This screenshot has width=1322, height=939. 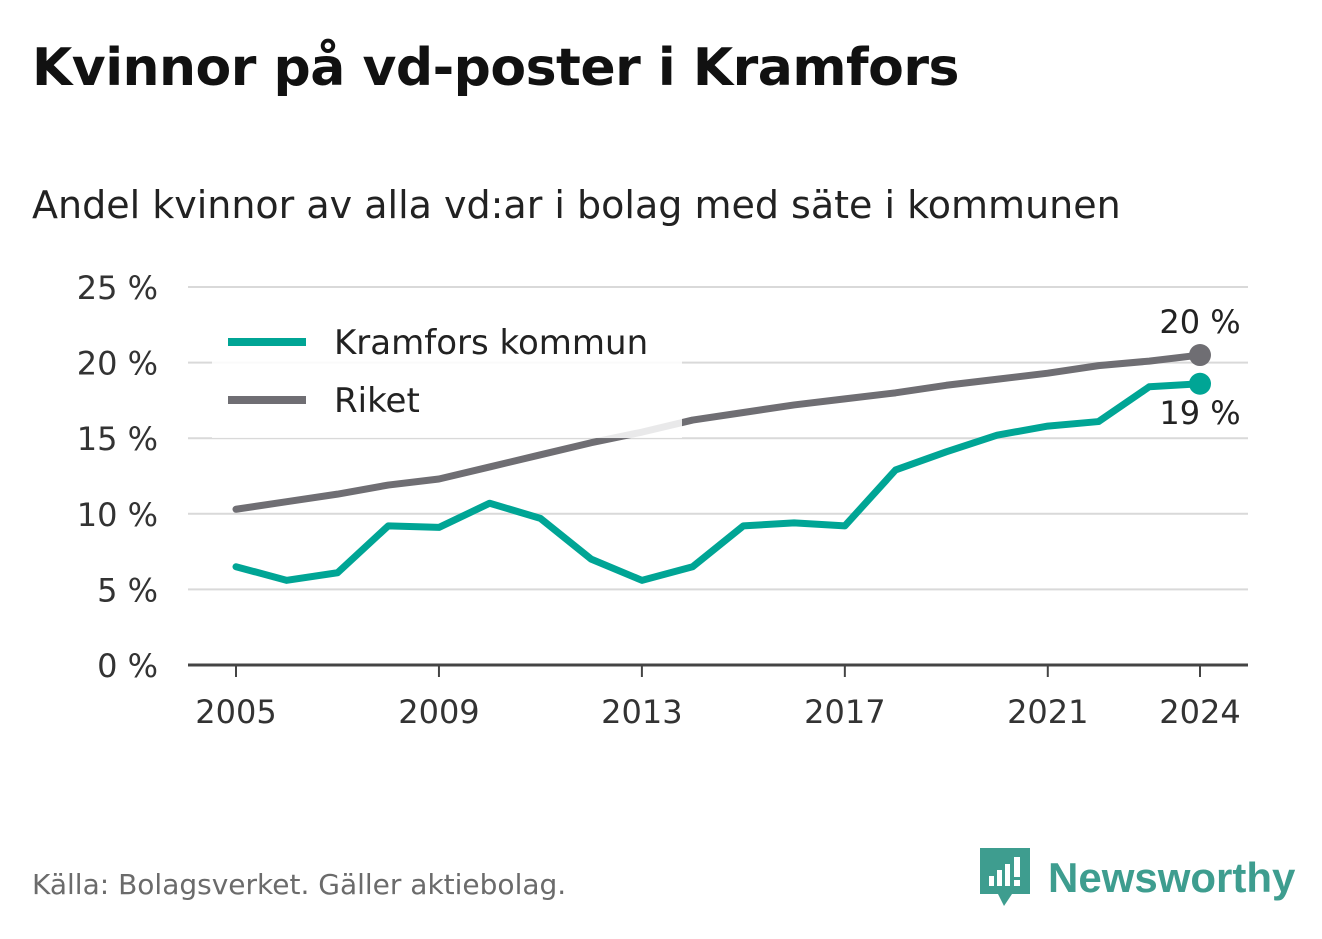 What do you see at coordinates (1200, 355) in the screenshot?
I see `end-point-riket` at bounding box center [1200, 355].